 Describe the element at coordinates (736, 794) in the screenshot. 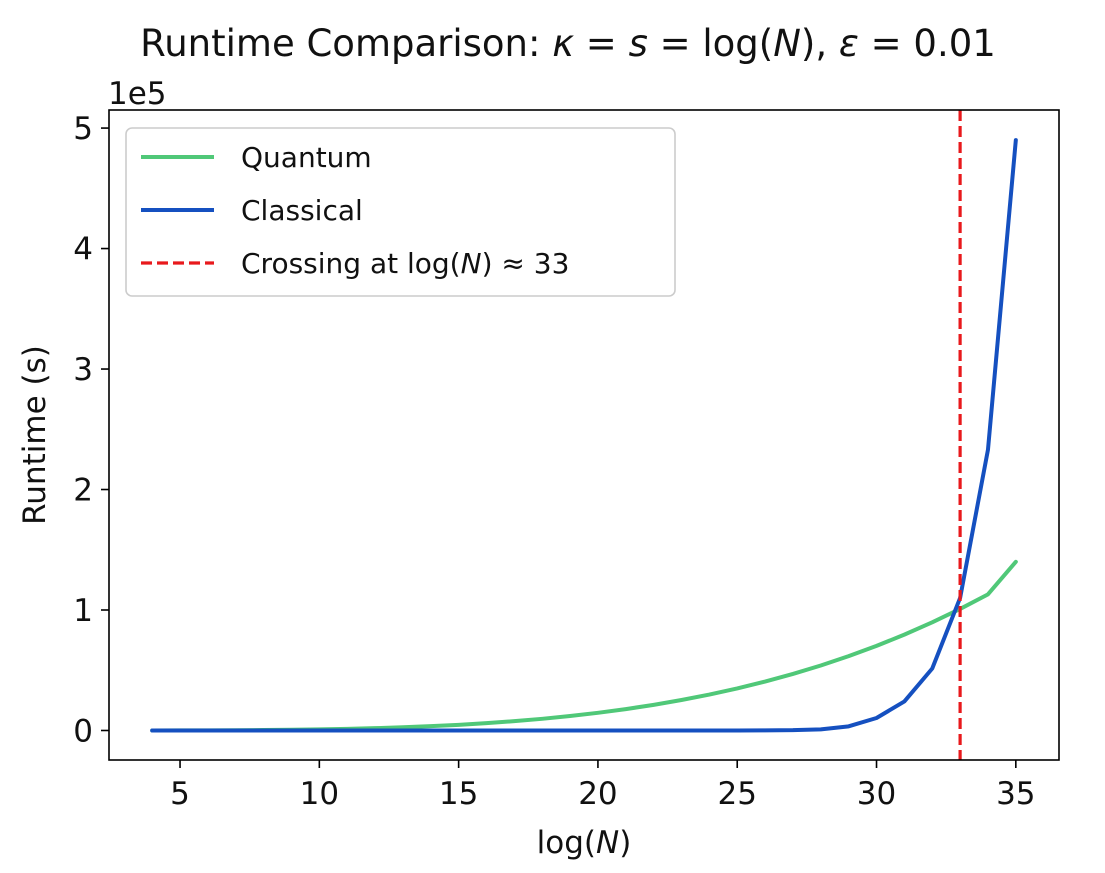

I see `x-tick-label: 25` at that location.